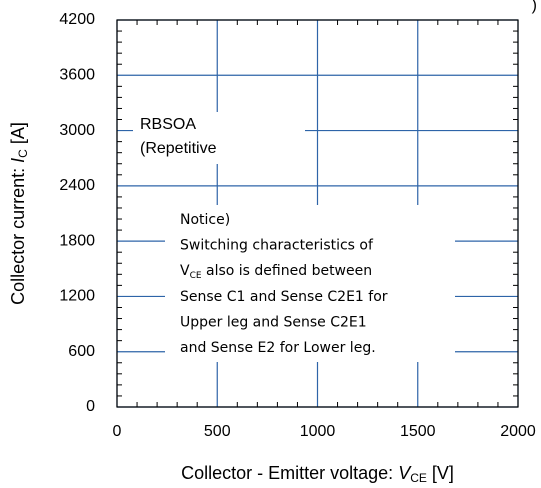 Image resolution: width=541 pixels, height=488 pixels. What do you see at coordinates (178, 148) in the screenshot?
I see `annotation-text: (Repetitive` at bounding box center [178, 148].